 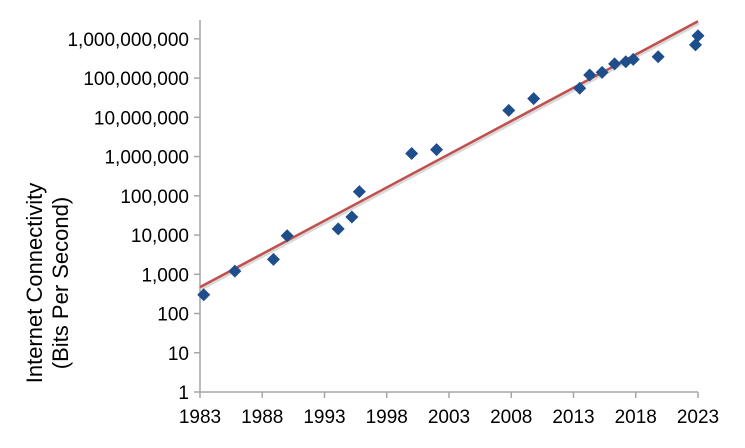 I want to click on x-tick-label: 1983, so click(x=200, y=417).